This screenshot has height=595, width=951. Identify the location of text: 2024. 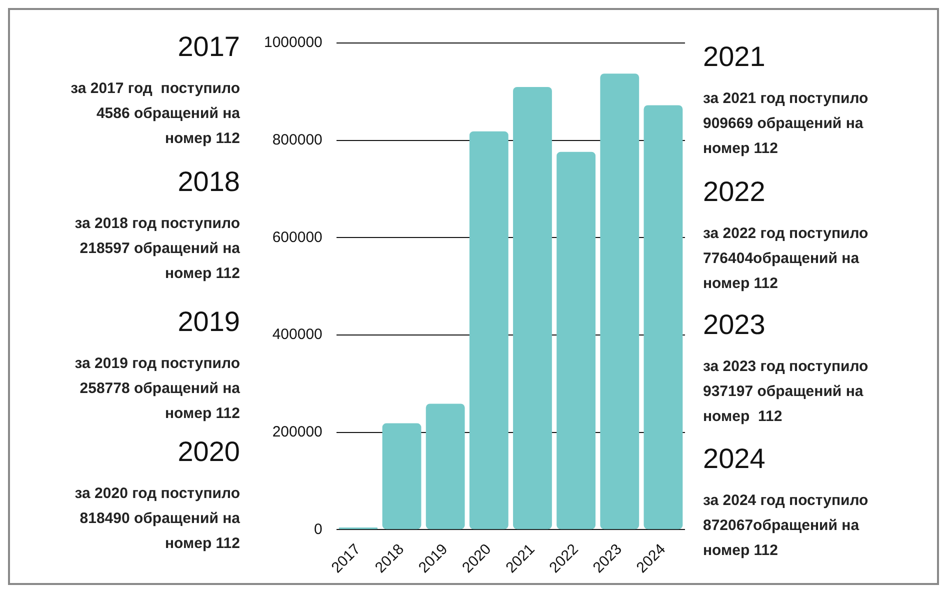
(734, 459).